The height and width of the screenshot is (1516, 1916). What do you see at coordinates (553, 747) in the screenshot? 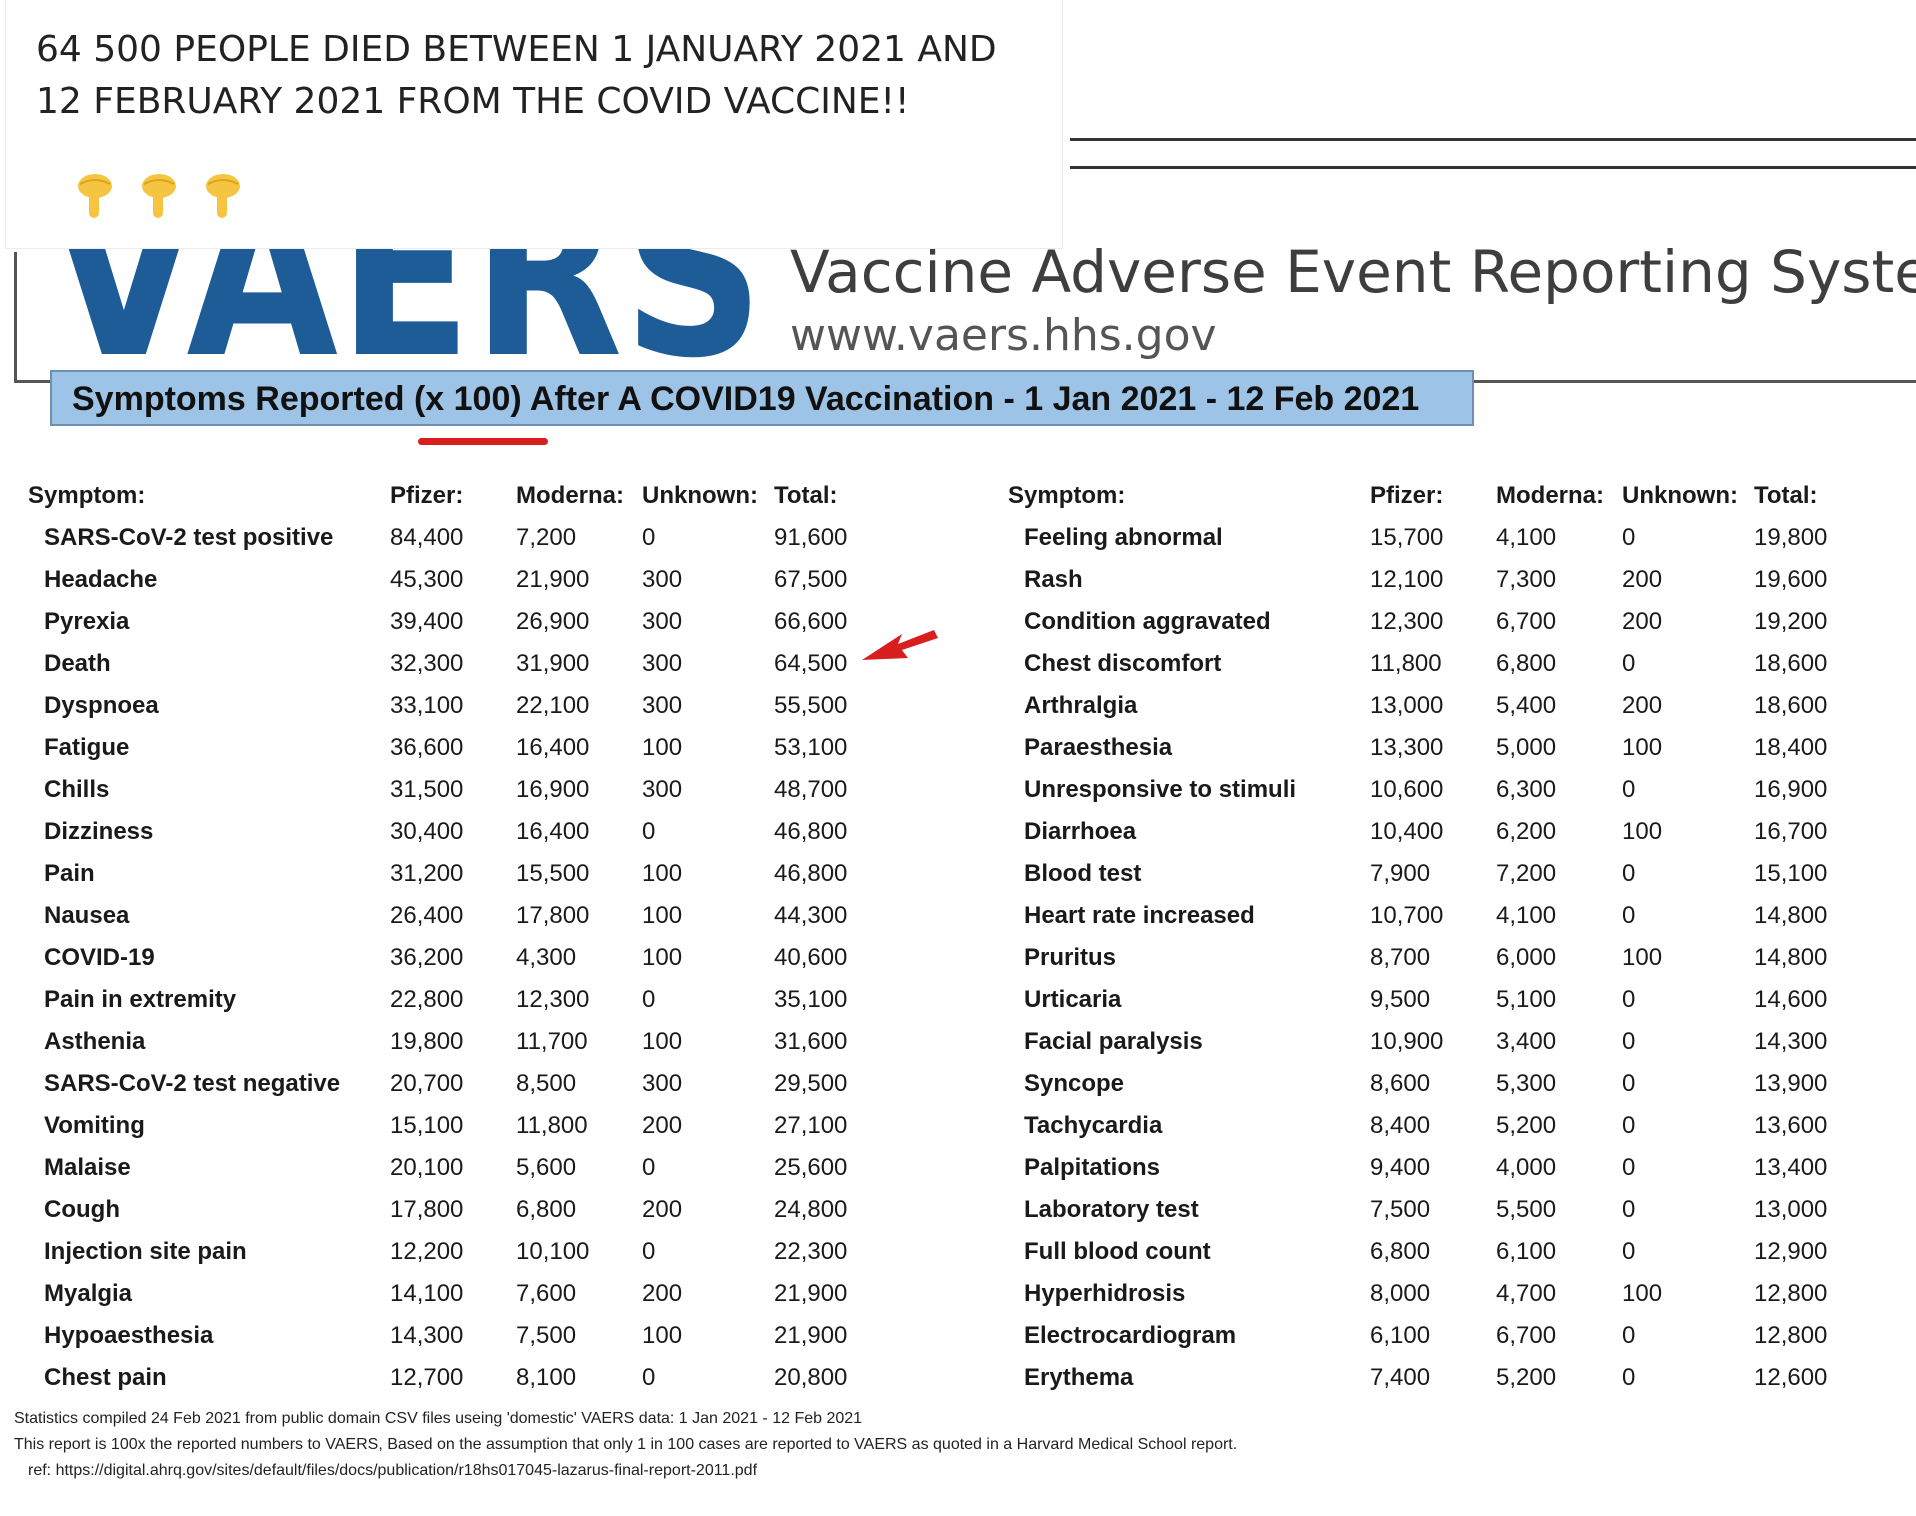
I see `moderna-value: 16,400` at bounding box center [553, 747].